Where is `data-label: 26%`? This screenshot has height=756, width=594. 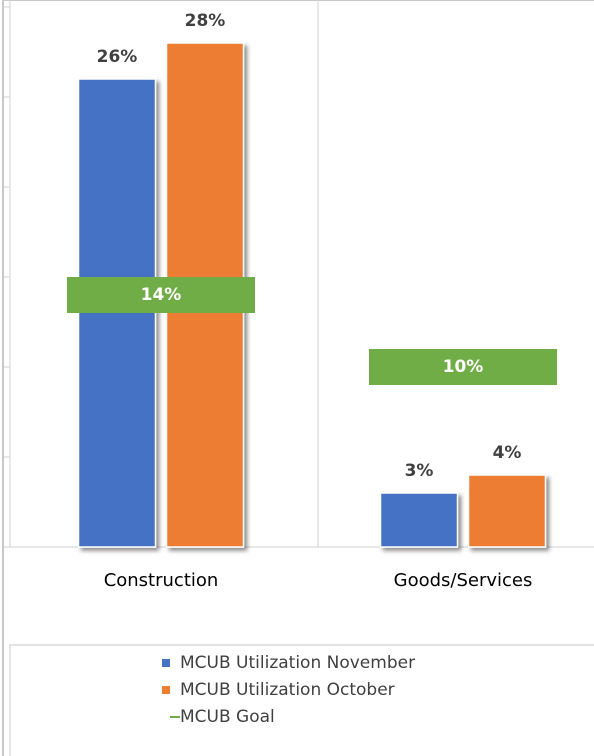 data-label: 26% is located at coordinates (117, 57).